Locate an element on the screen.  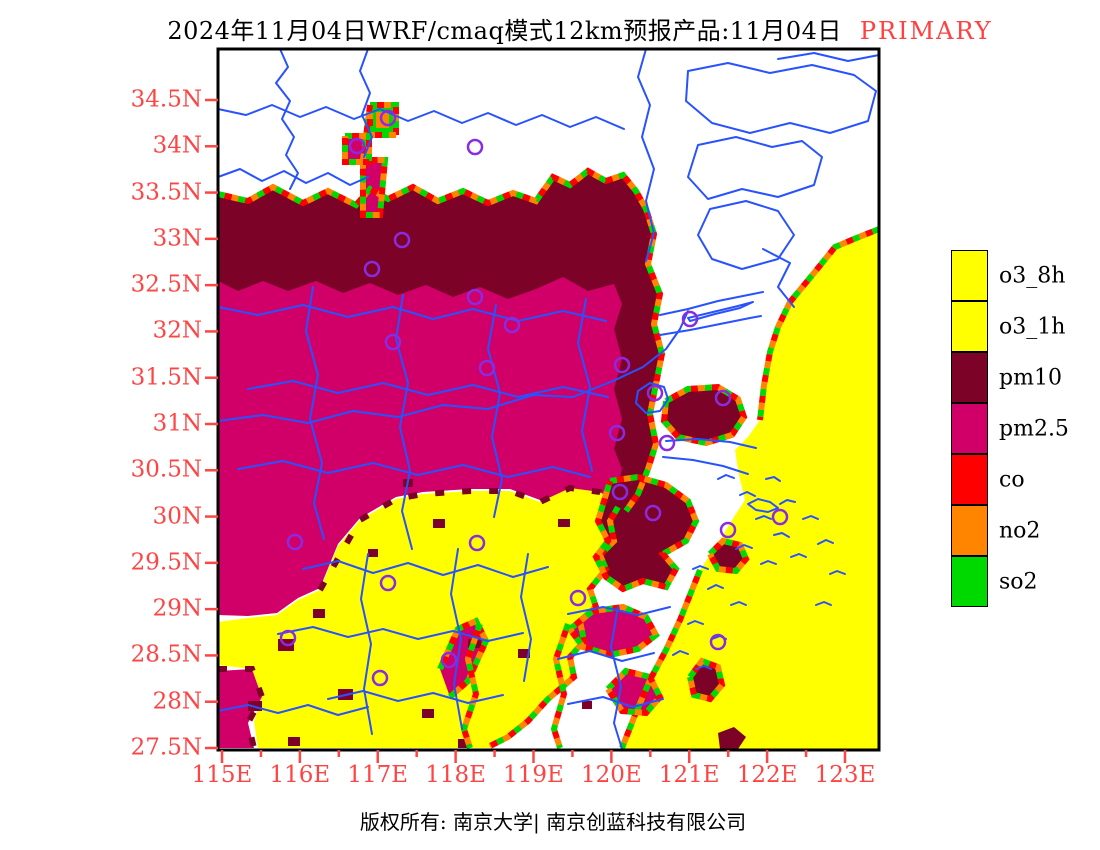
legend-row: pm10 is located at coordinates (1025, 377).